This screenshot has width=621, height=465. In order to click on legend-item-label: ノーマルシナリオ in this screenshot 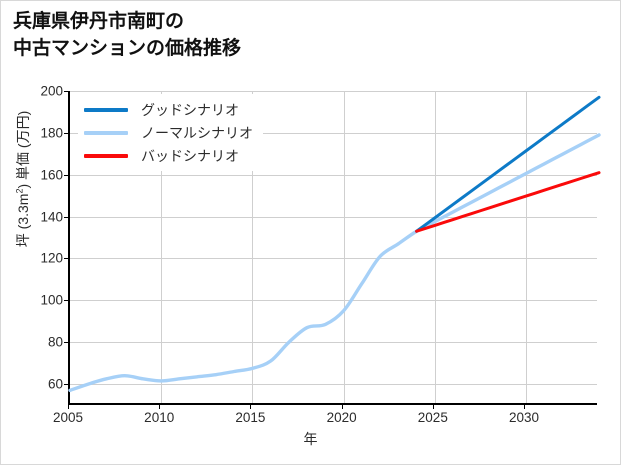, I will do `click(197, 132)`.